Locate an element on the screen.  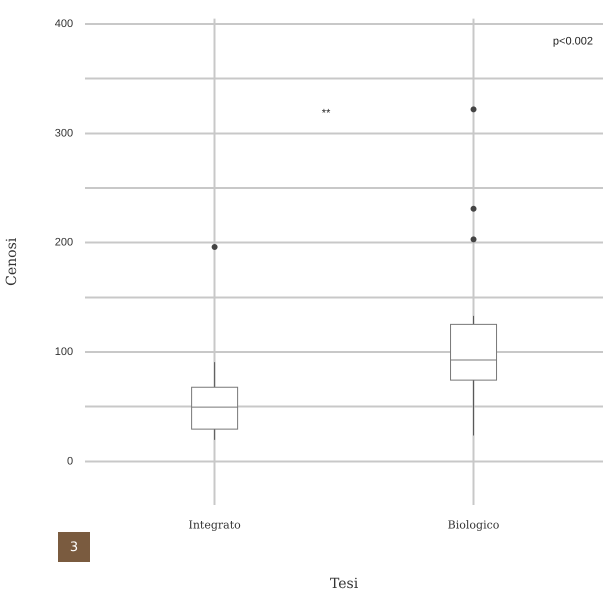
x-axis-title: Tesi is located at coordinates (344, 584).